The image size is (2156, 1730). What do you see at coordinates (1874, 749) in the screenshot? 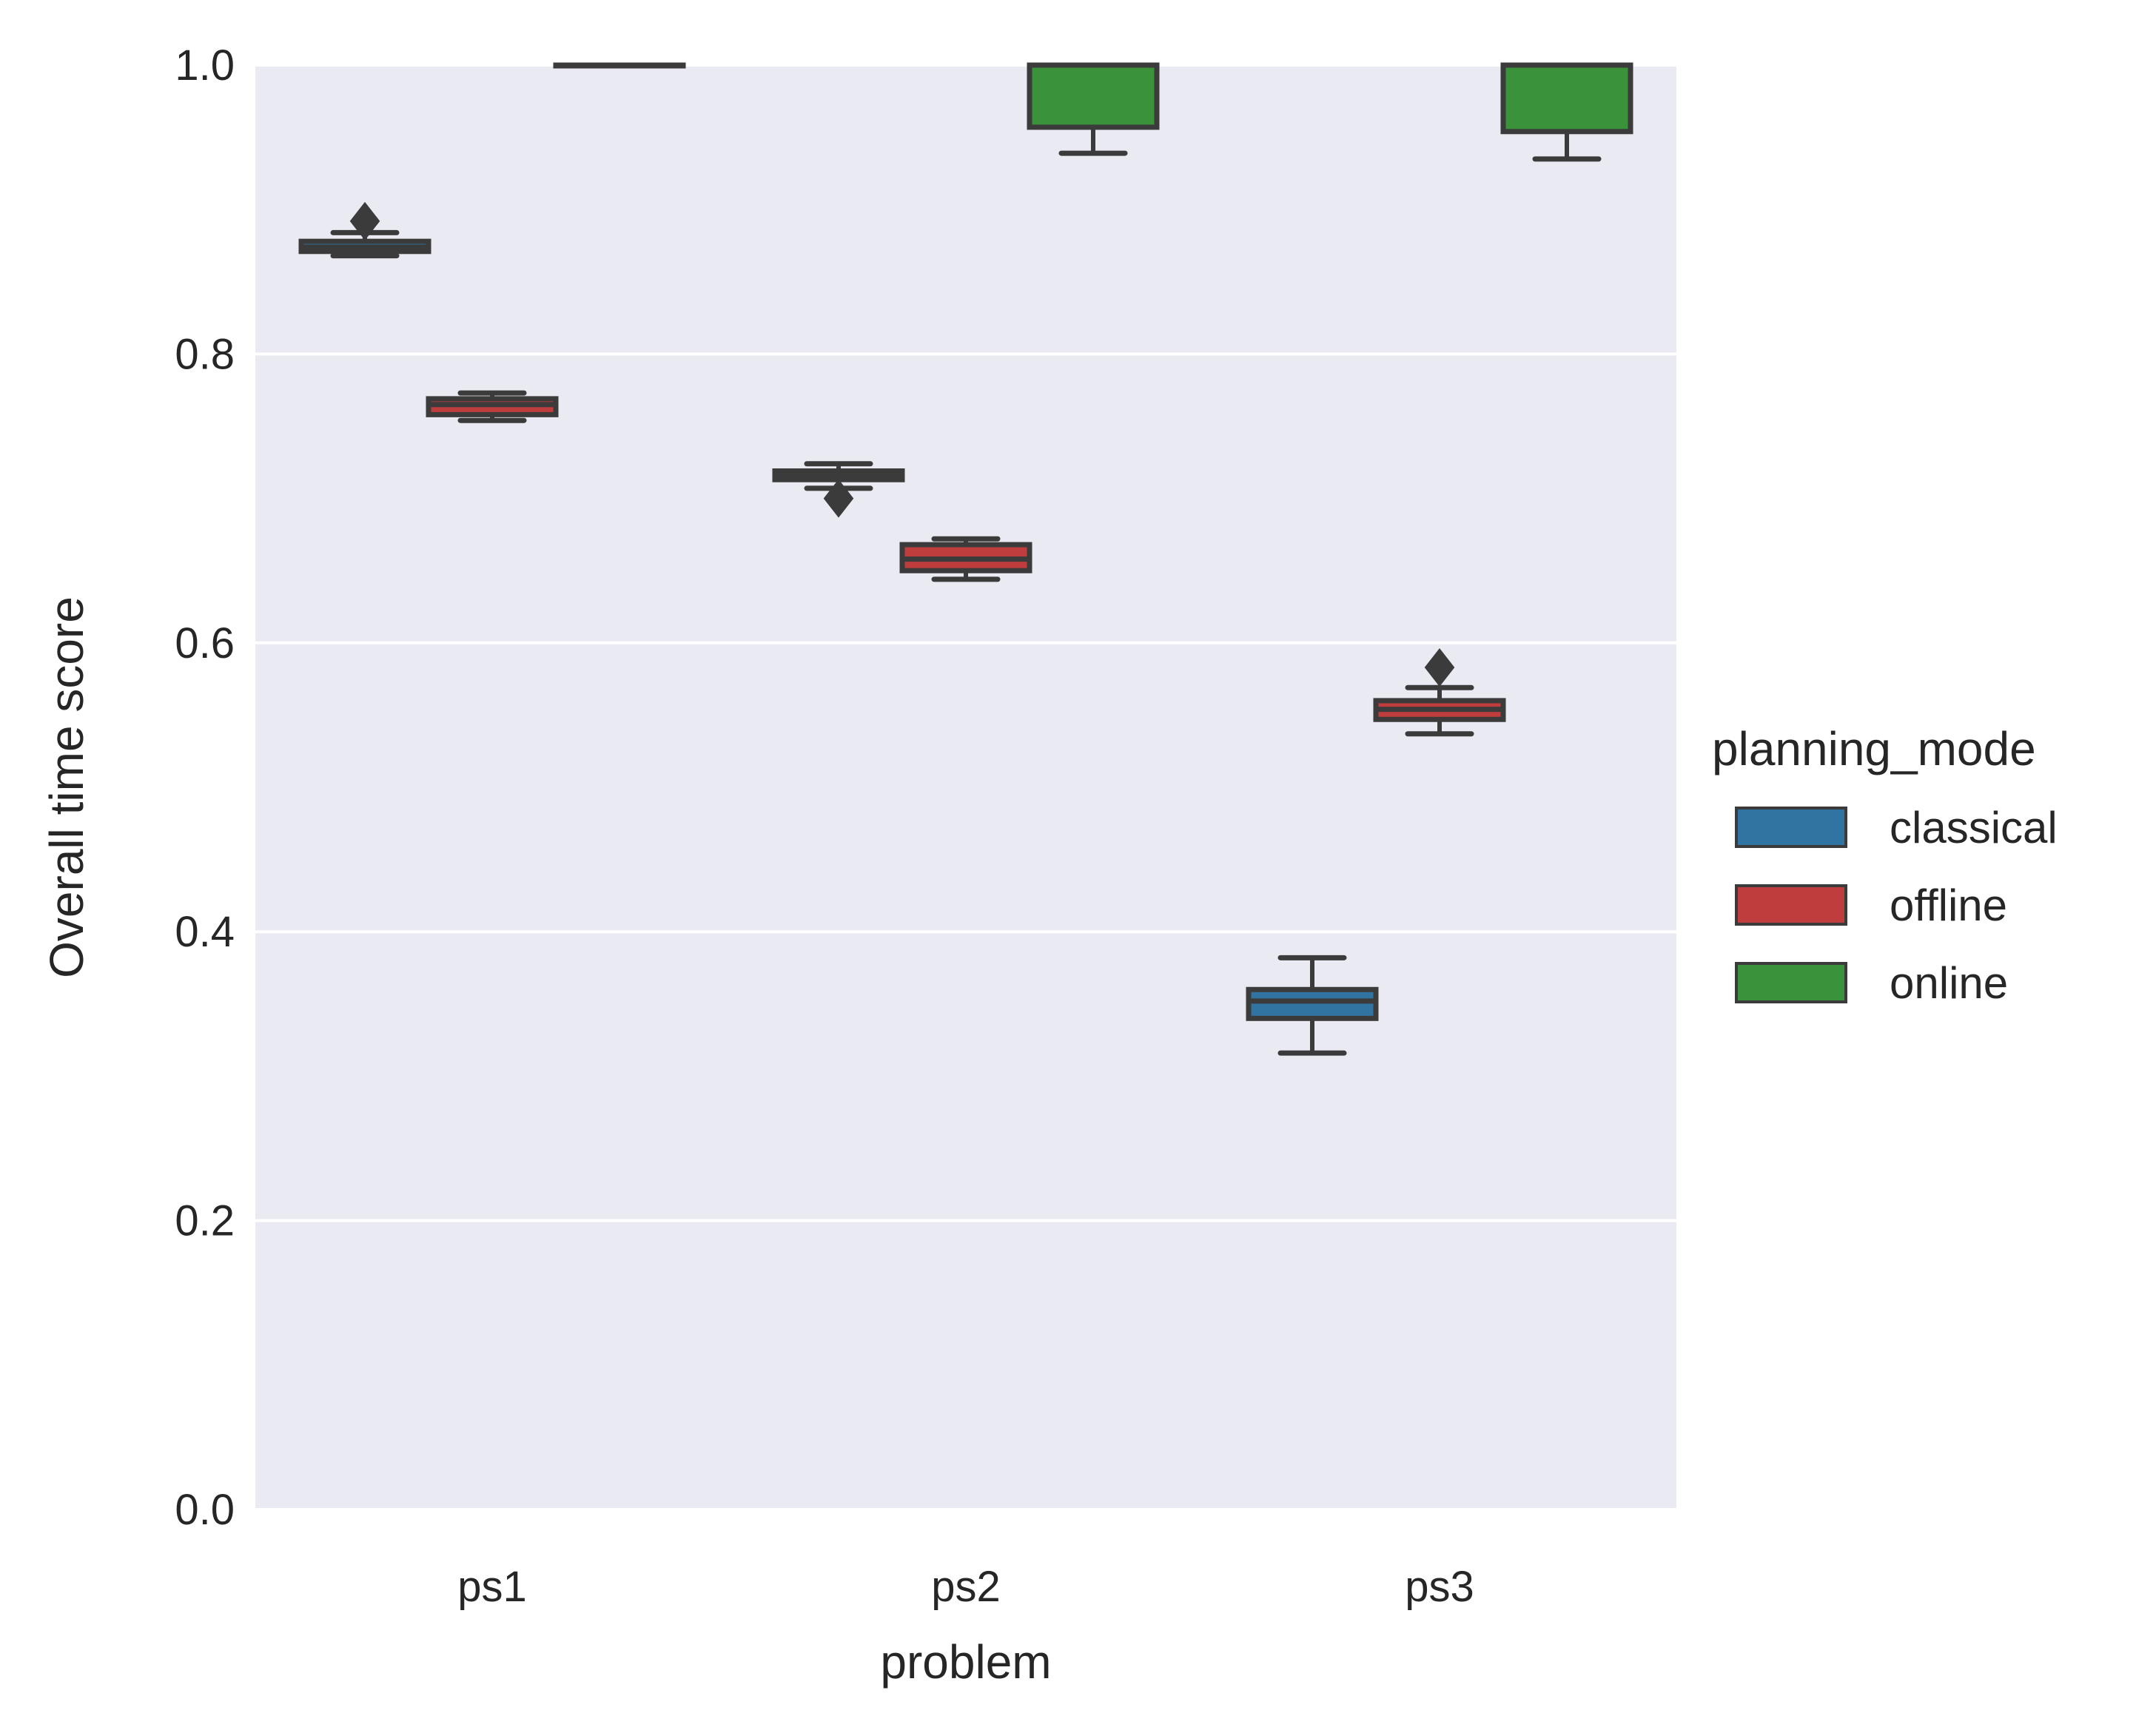
I see `legend-title: planning_mode` at bounding box center [1874, 749].